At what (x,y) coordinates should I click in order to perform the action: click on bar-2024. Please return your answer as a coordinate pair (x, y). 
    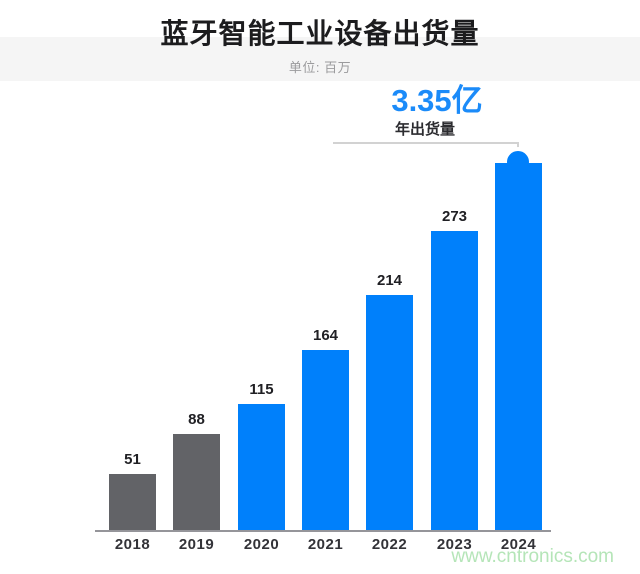
    Looking at the image, I should click on (518, 346).